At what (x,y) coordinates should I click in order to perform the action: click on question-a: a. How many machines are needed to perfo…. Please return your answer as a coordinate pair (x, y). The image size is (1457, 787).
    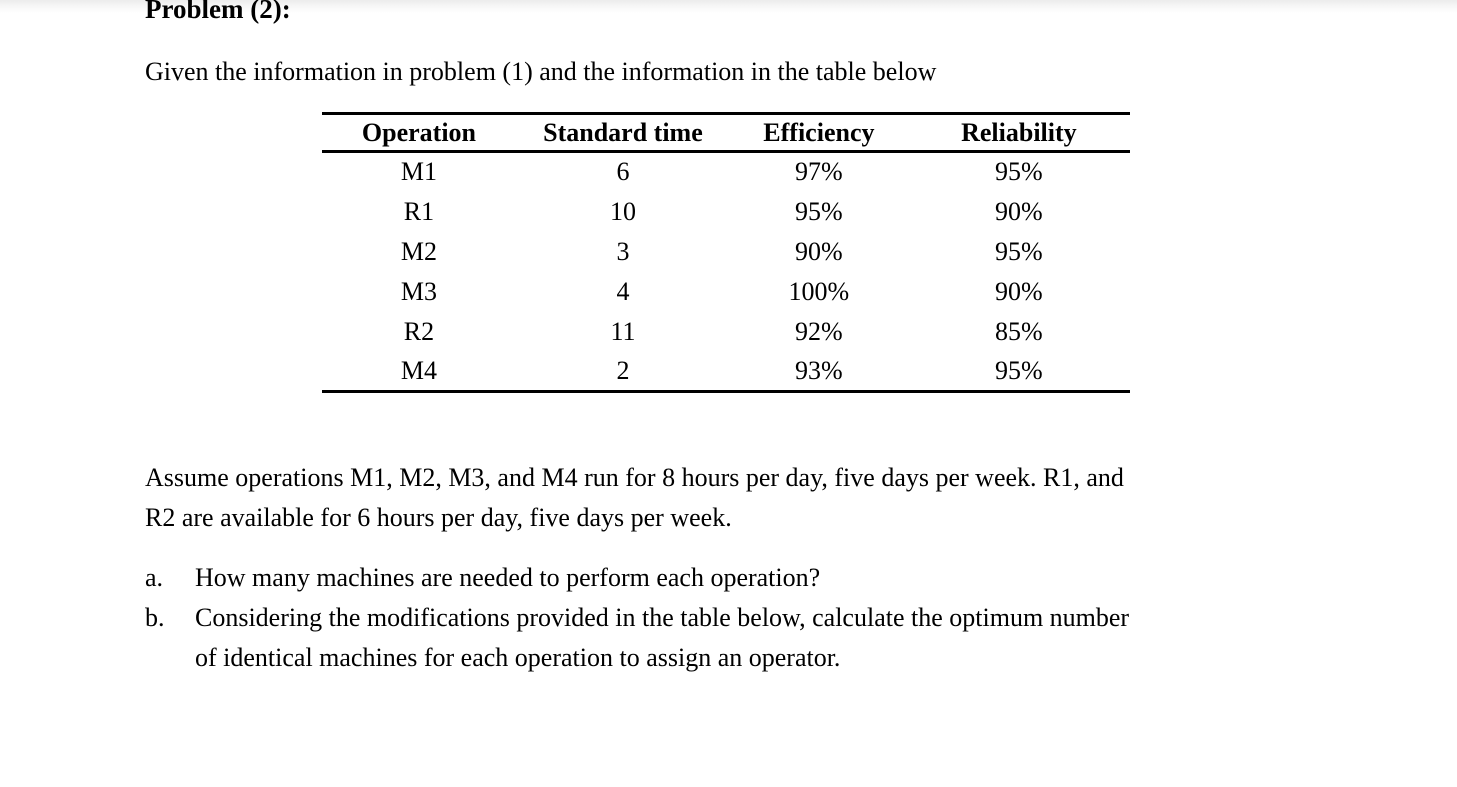
    Looking at the image, I should click on (637, 578).